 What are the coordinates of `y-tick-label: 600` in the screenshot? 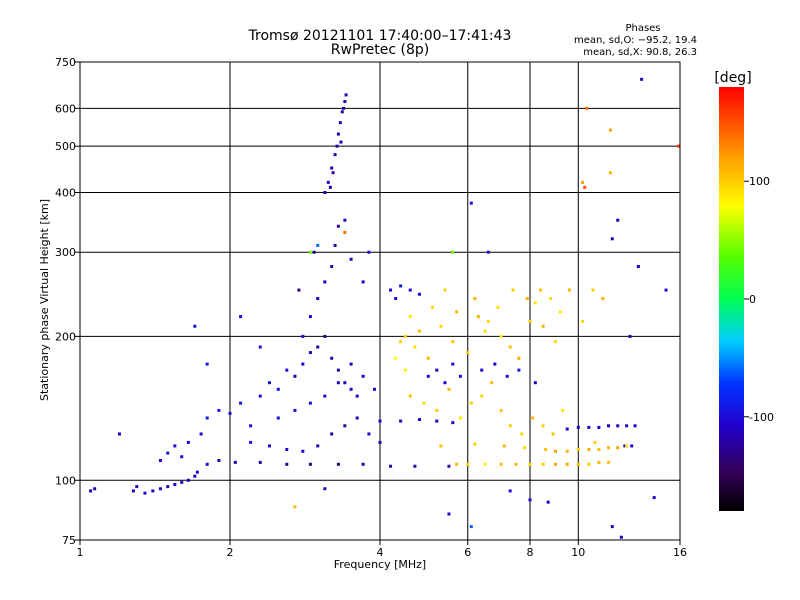 It's located at (65, 108).